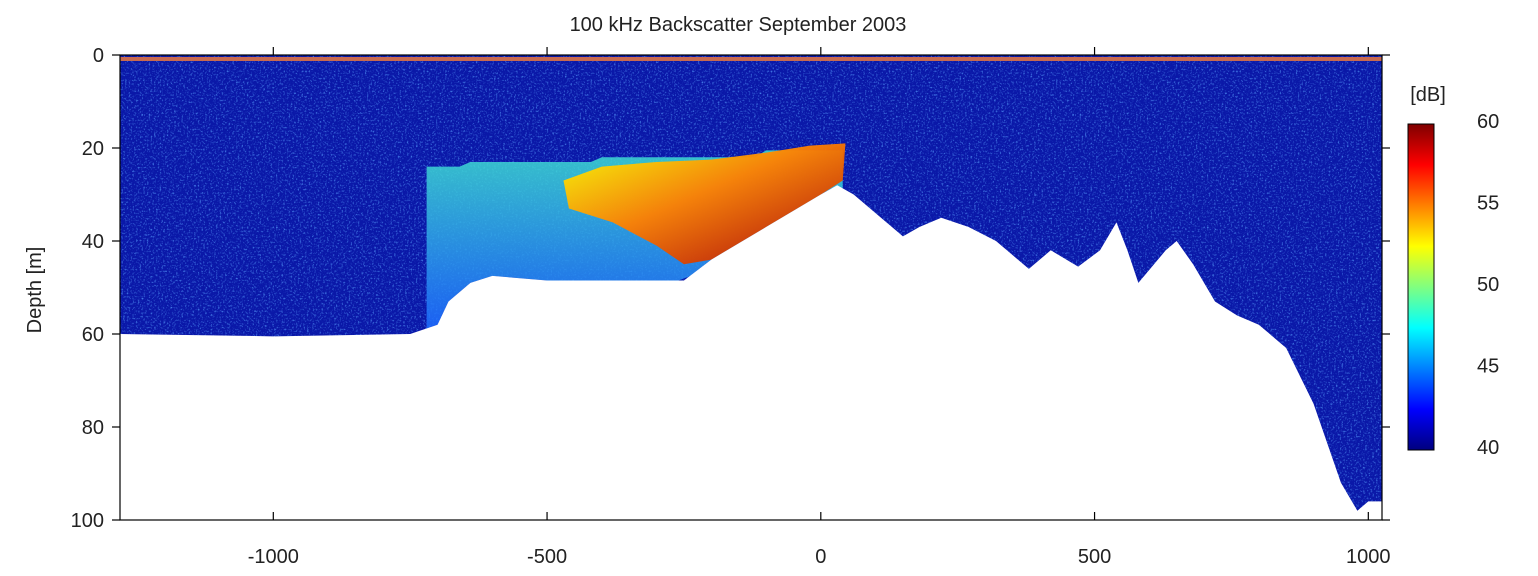  Describe the element at coordinates (738, 25) in the screenshot. I see `chart-title: 100 kHz Backscatter September 2003` at that location.